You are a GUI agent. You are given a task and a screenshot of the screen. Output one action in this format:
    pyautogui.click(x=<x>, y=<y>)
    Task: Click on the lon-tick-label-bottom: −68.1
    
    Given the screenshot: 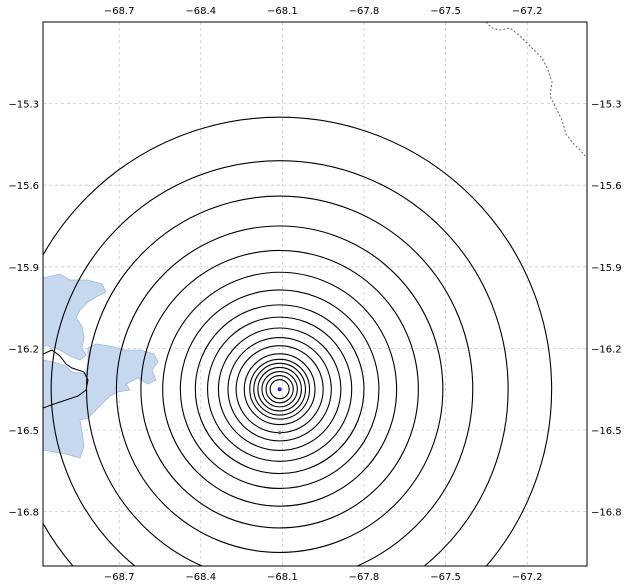 What is the action you would take?
    pyautogui.click(x=282, y=577)
    